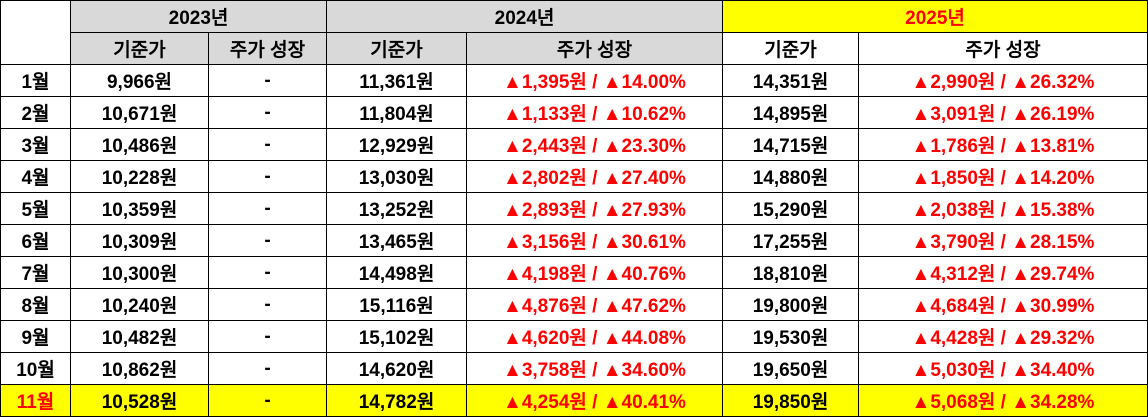 This screenshot has width=1148, height=420. Describe the element at coordinates (790, 336) in the screenshot. I see `base-price-cell: 19,530원` at that location.